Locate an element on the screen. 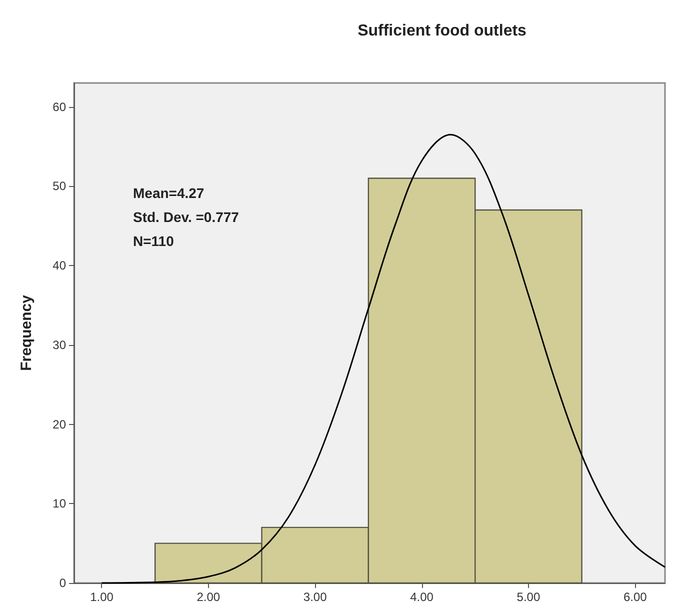 The width and height of the screenshot is (684, 612). y-tick-label: 20 is located at coordinates (59, 424).